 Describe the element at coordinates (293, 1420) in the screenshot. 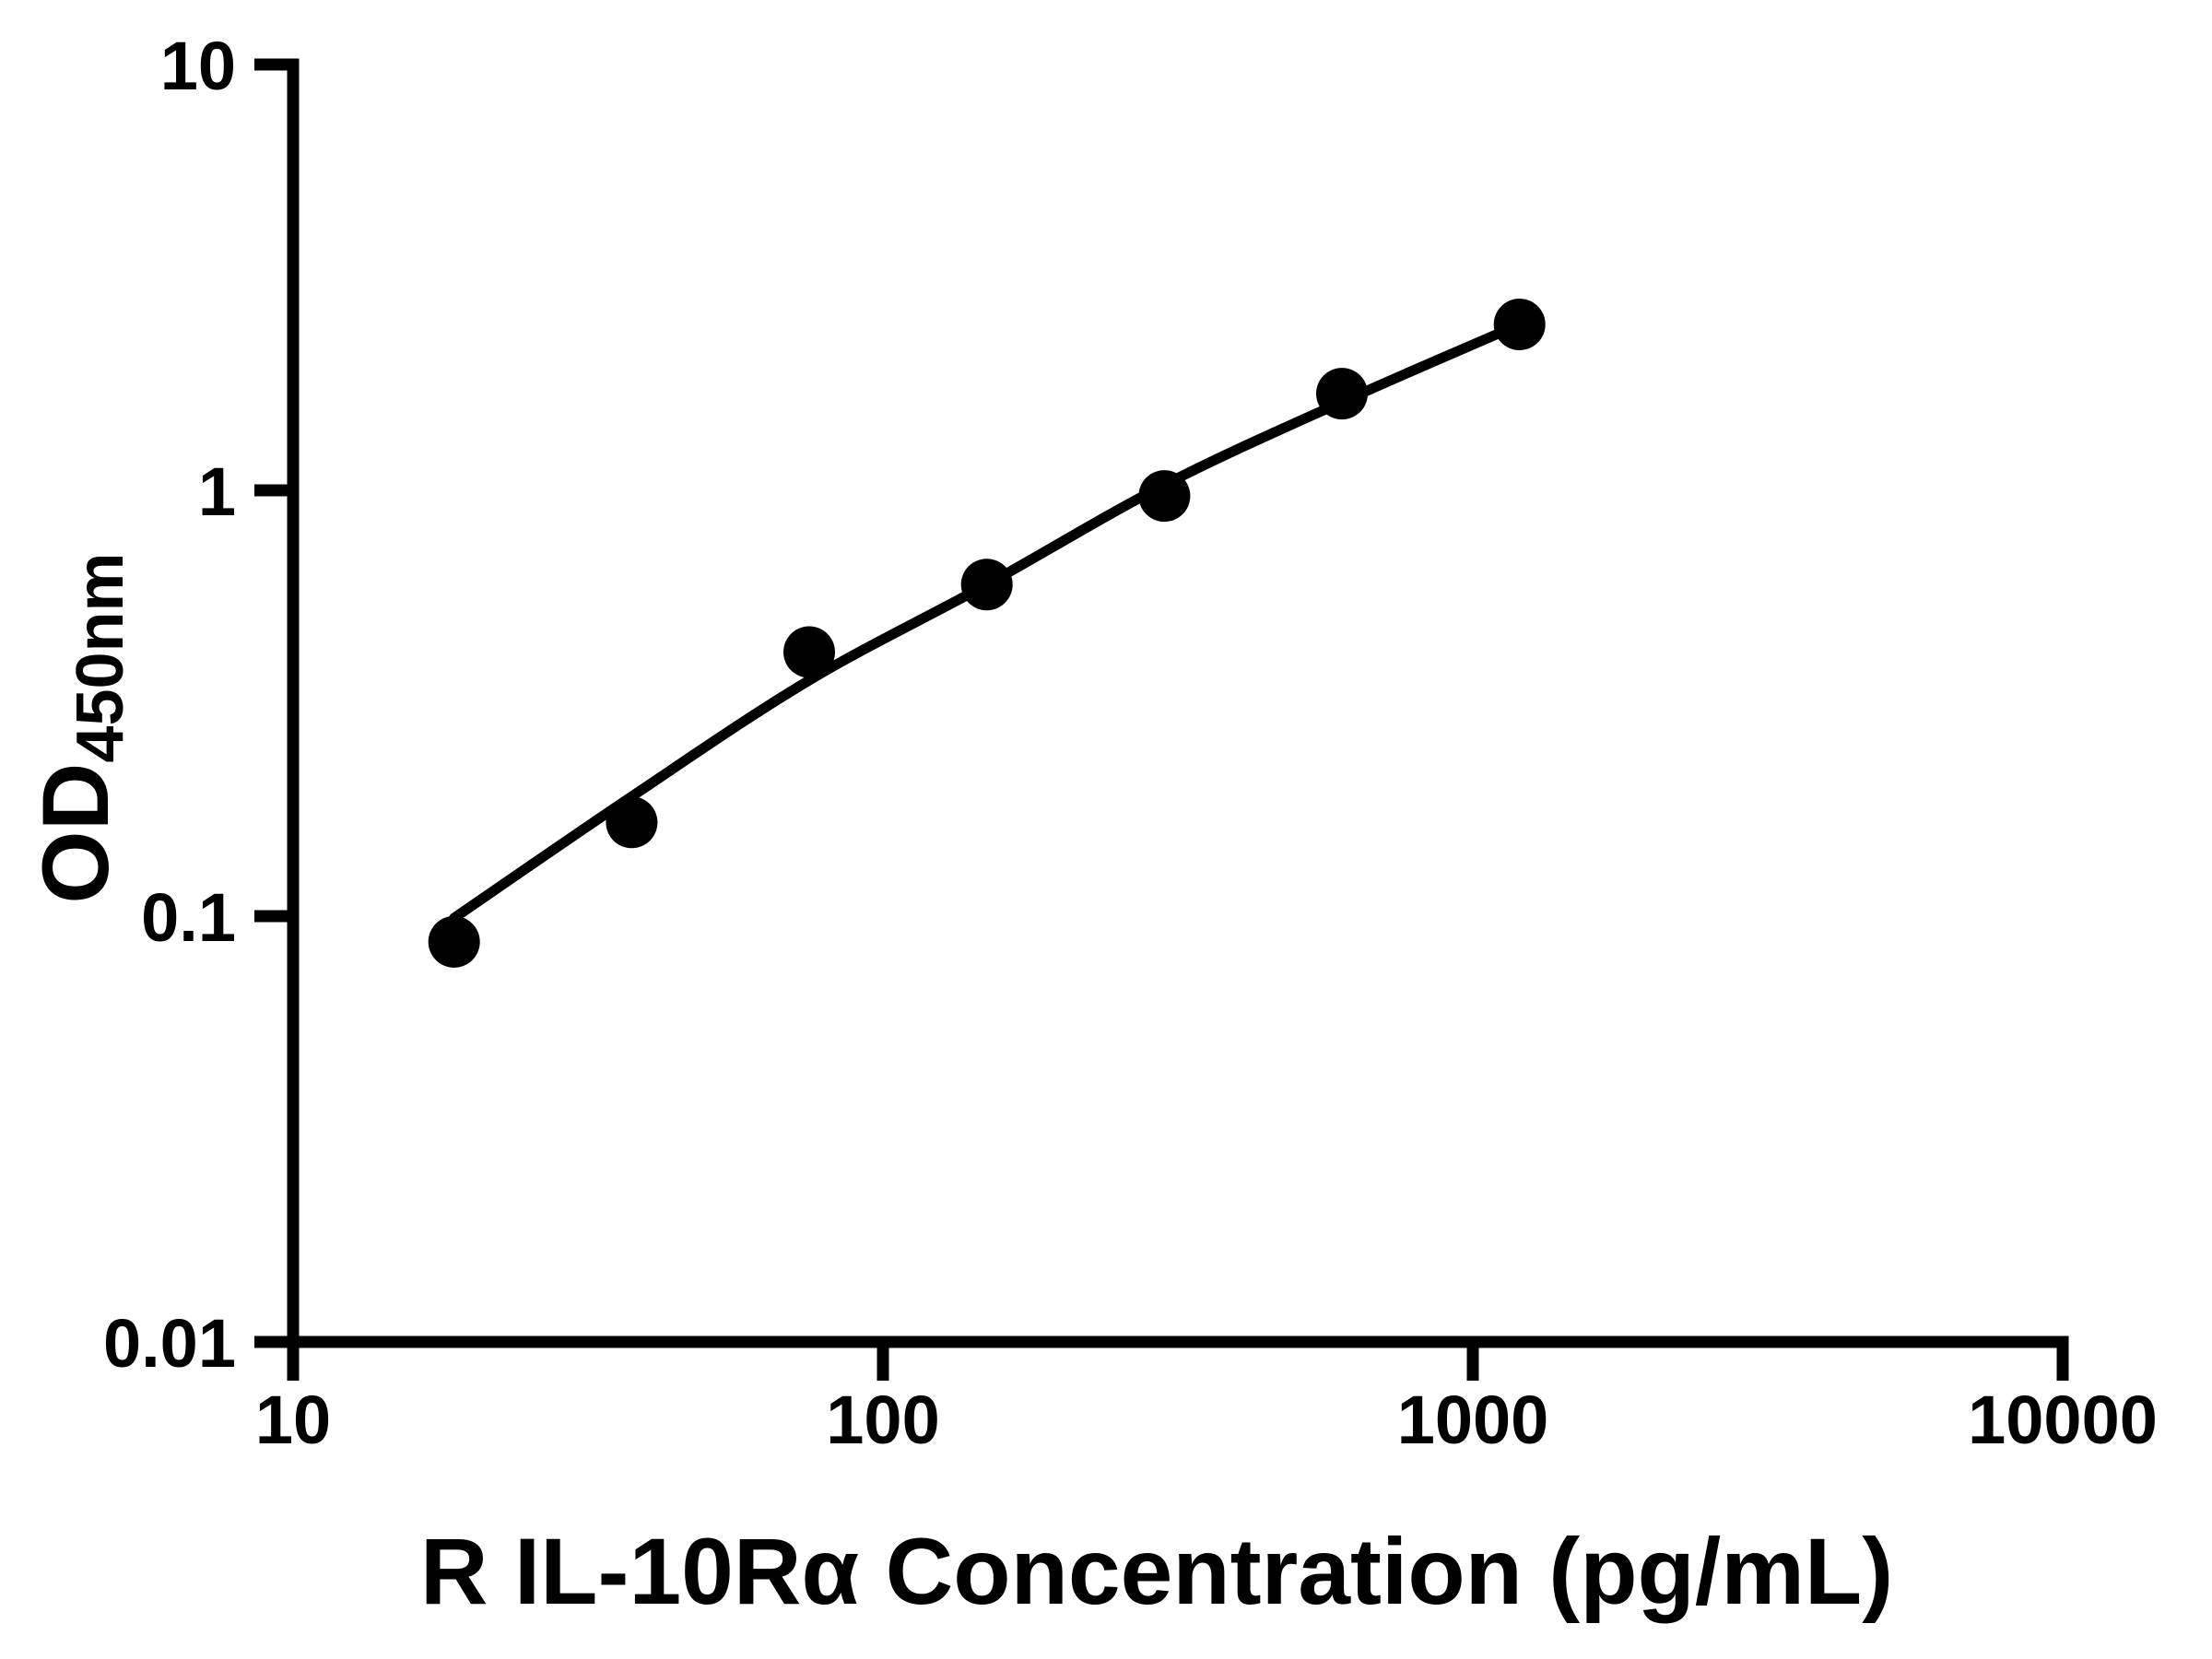

I see `x-axis-tick-label: 10` at that location.